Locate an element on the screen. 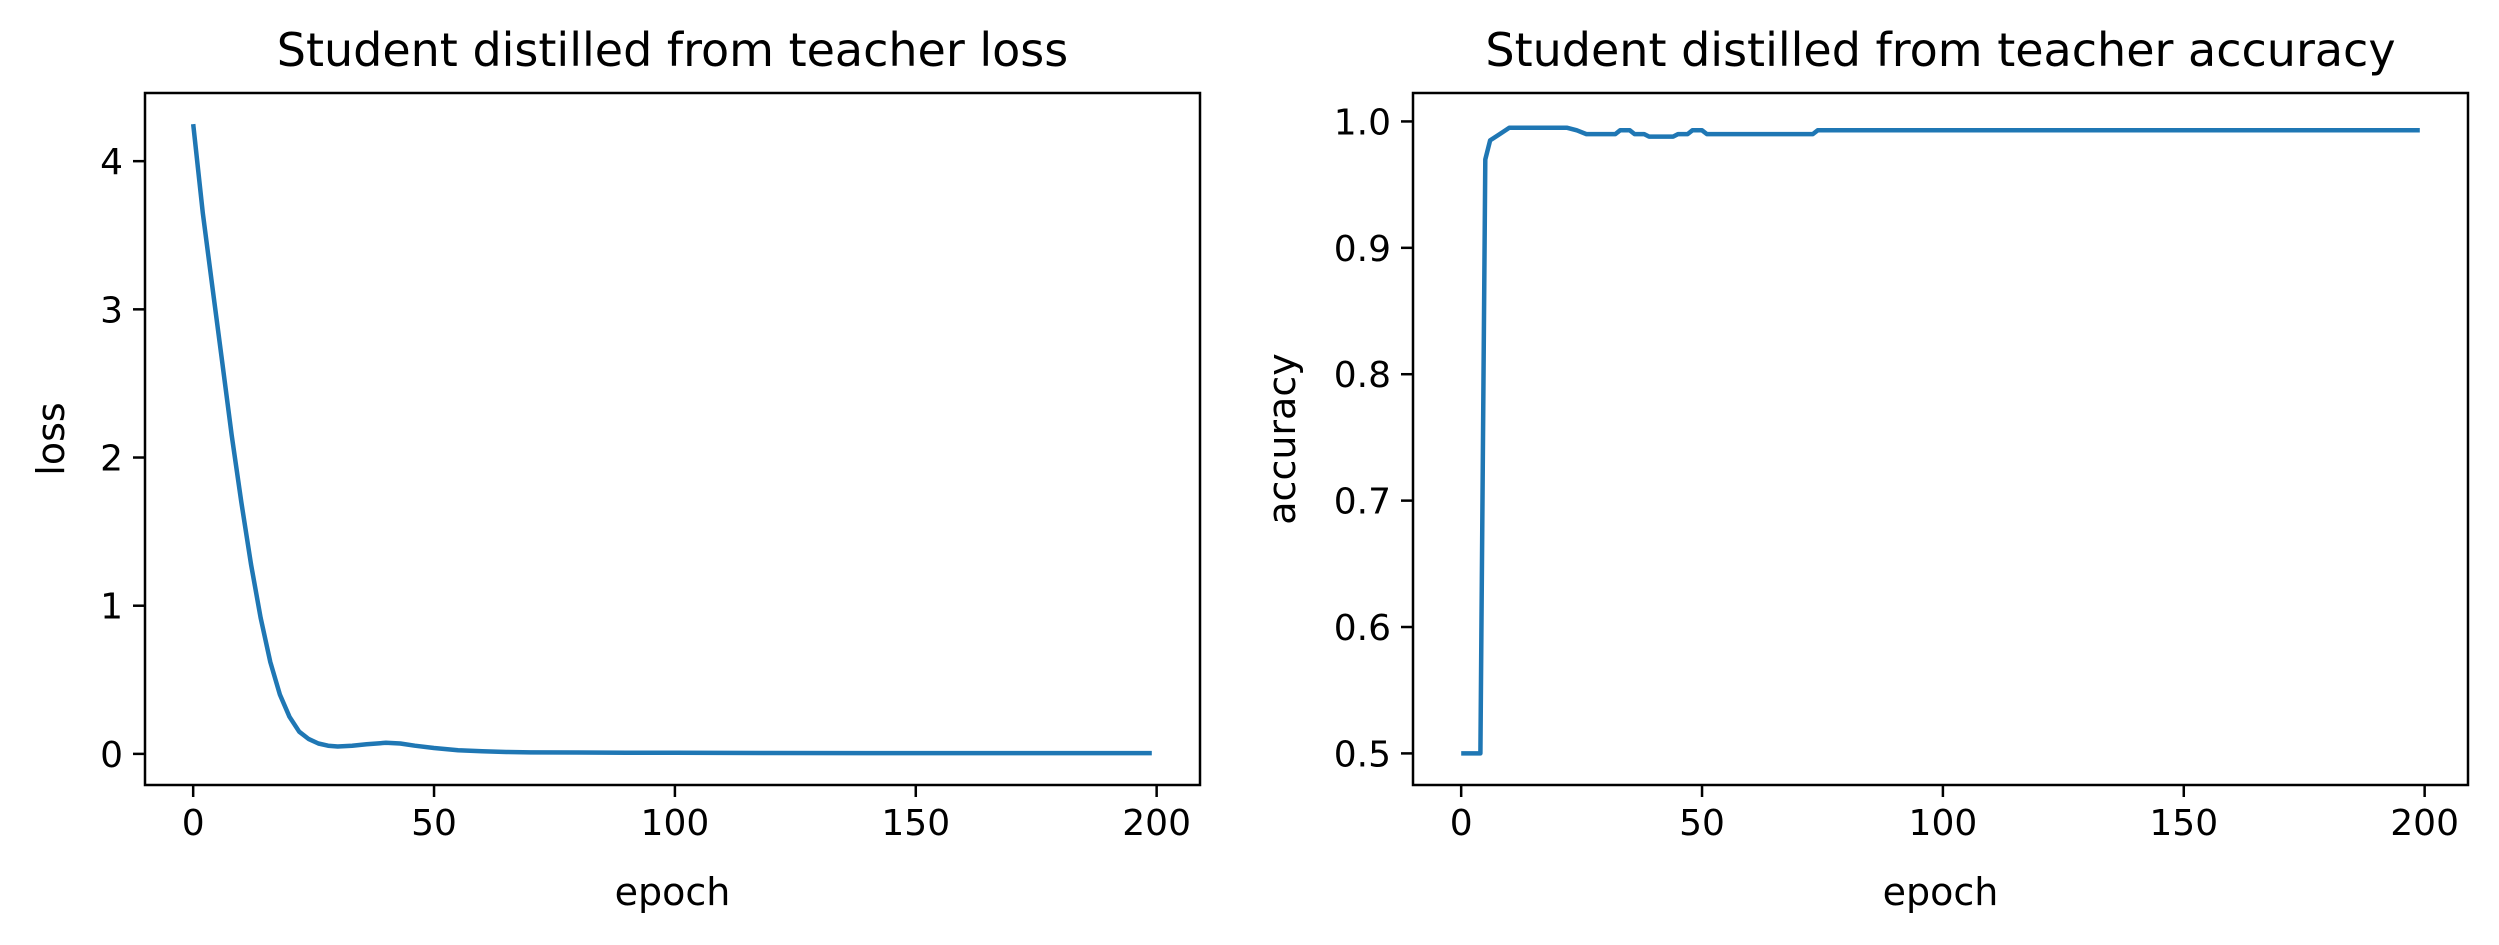 The image size is (2499, 945). accuracy-x-tick-label: 200 is located at coordinates (2424, 823).